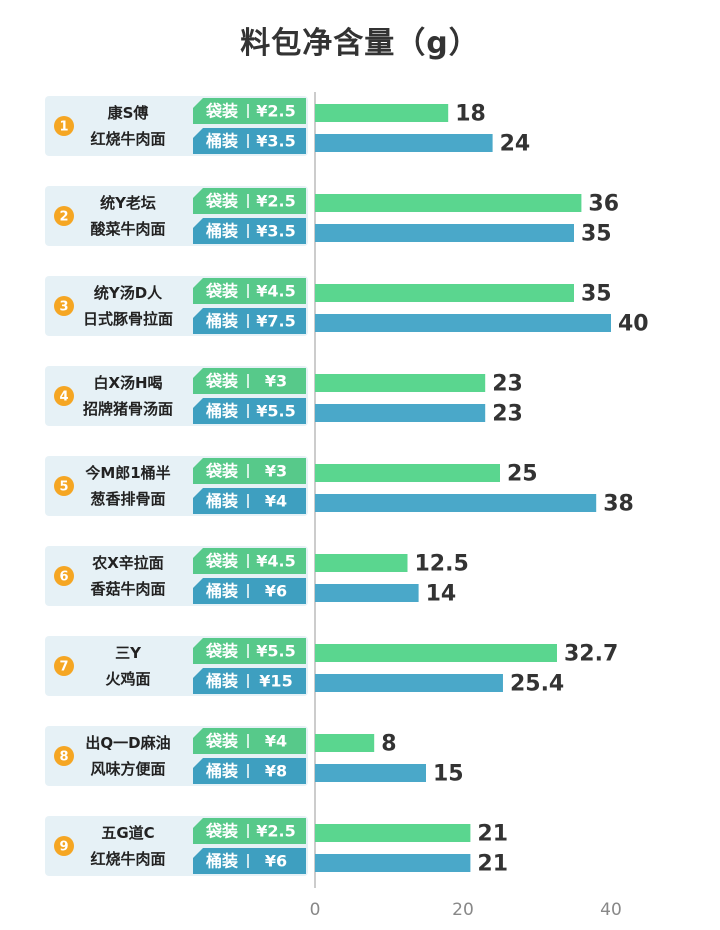 This screenshot has width=720, height=930. Describe the element at coordinates (275, 231) in the screenshot. I see `bucket-price: ¥3.5` at that location.